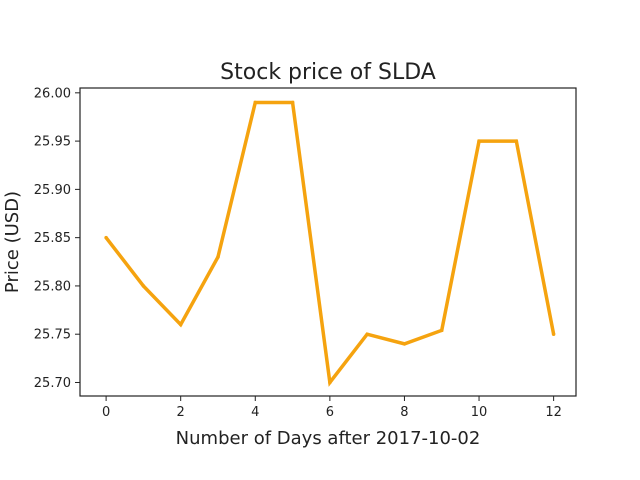  What do you see at coordinates (328, 72) in the screenshot?
I see `chart-title: Stock price of SLDA` at bounding box center [328, 72].